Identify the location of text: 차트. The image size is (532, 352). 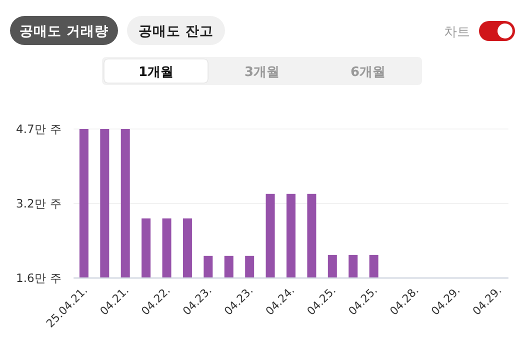
(457, 32).